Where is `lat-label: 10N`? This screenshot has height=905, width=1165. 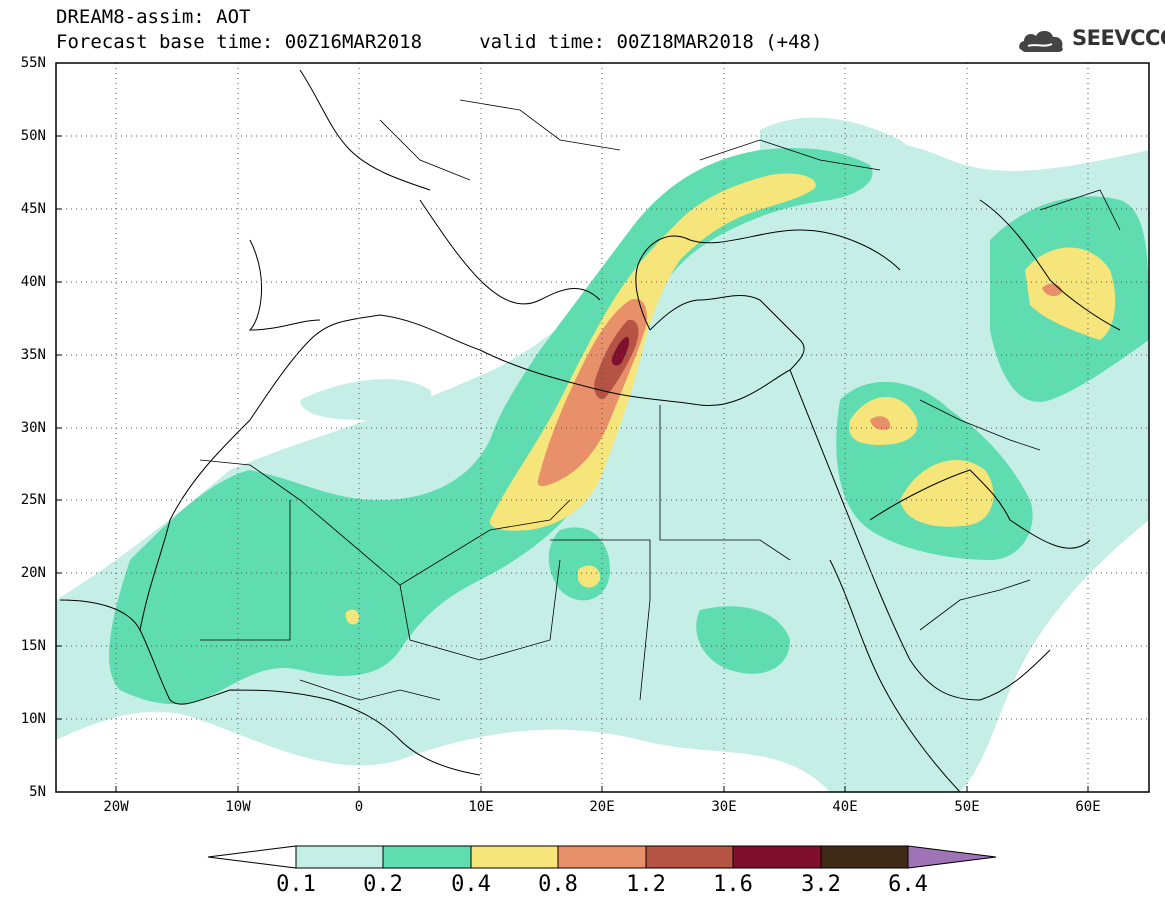
lat-label: 10N is located at coordinates (33, 719).